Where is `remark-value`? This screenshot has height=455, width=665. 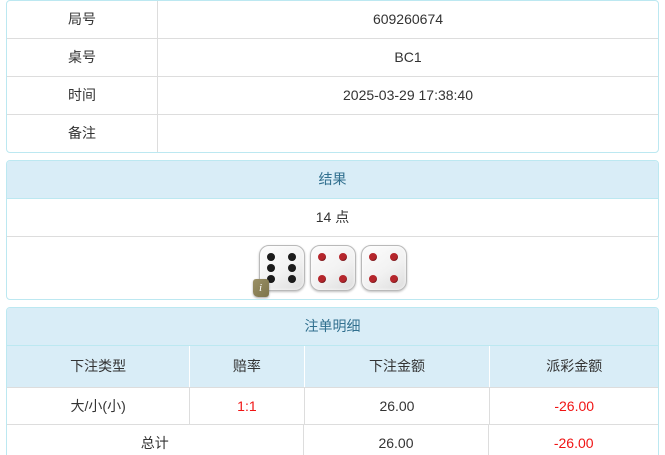 remark-value is located at coordinates (408, 133).